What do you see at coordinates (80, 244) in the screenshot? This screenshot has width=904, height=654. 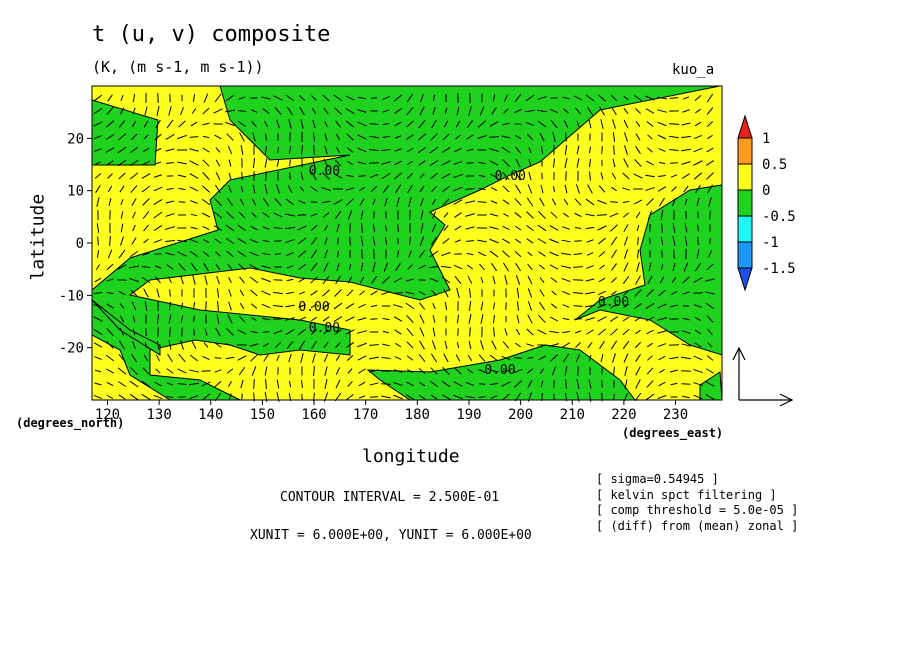 I see `y-tick-label: 0` at bounding box center [80, 244].